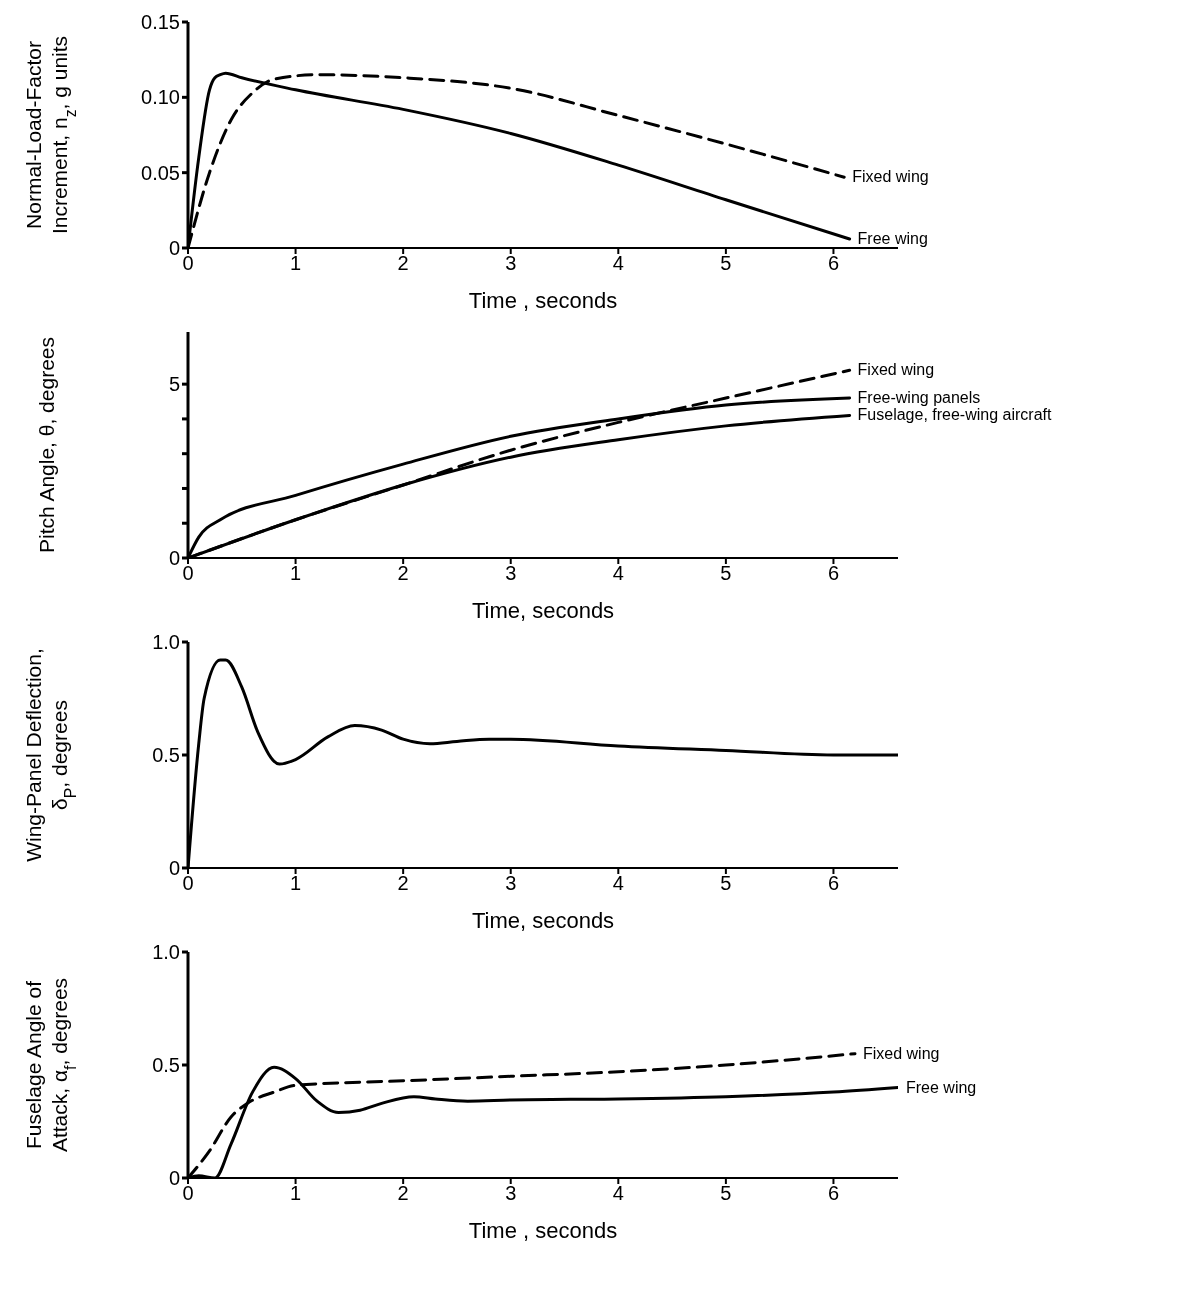 This screenshot has width=1188, height=1296. Describe the element at coordinates (174, 384) in the screenshot. I see `y-tick-label: 5` at that location.